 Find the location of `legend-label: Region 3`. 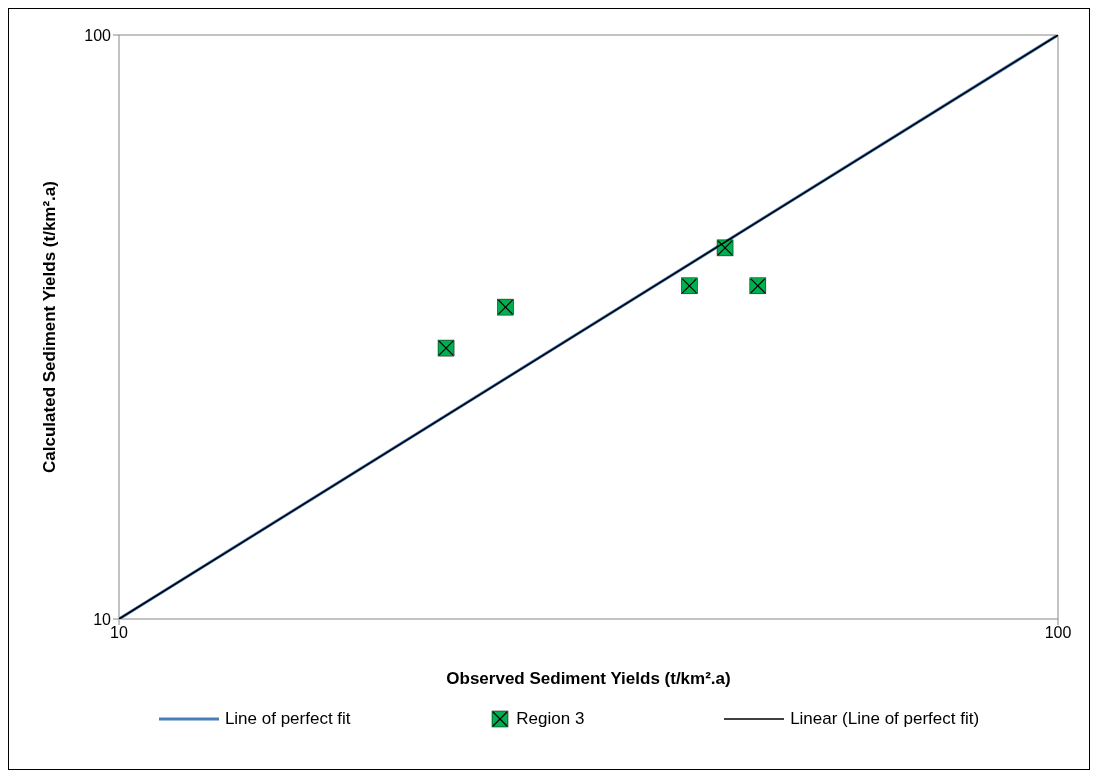

legend-label: Region 3 is located at coordinates (550, 719).